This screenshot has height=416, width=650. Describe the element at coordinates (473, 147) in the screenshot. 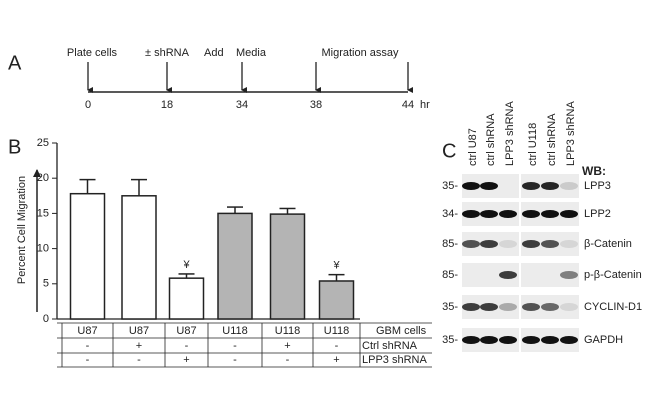

I see `lane-label: ctrl U87` at that location.